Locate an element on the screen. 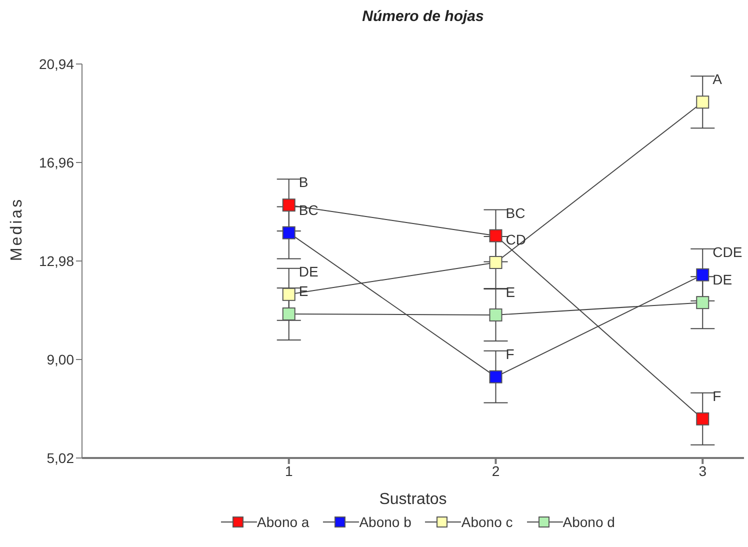 This screenshot has width=748, height=547. y-tick-label: 5,02 is located at coordinates (60, 458).